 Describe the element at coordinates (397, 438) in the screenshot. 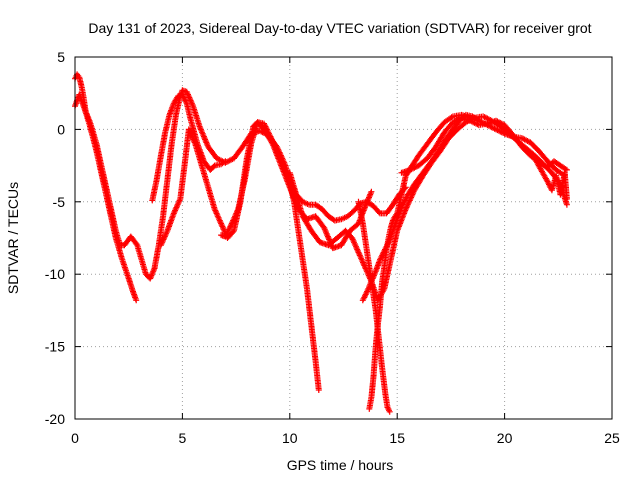

I see `x-tick-label: 15` at that location.